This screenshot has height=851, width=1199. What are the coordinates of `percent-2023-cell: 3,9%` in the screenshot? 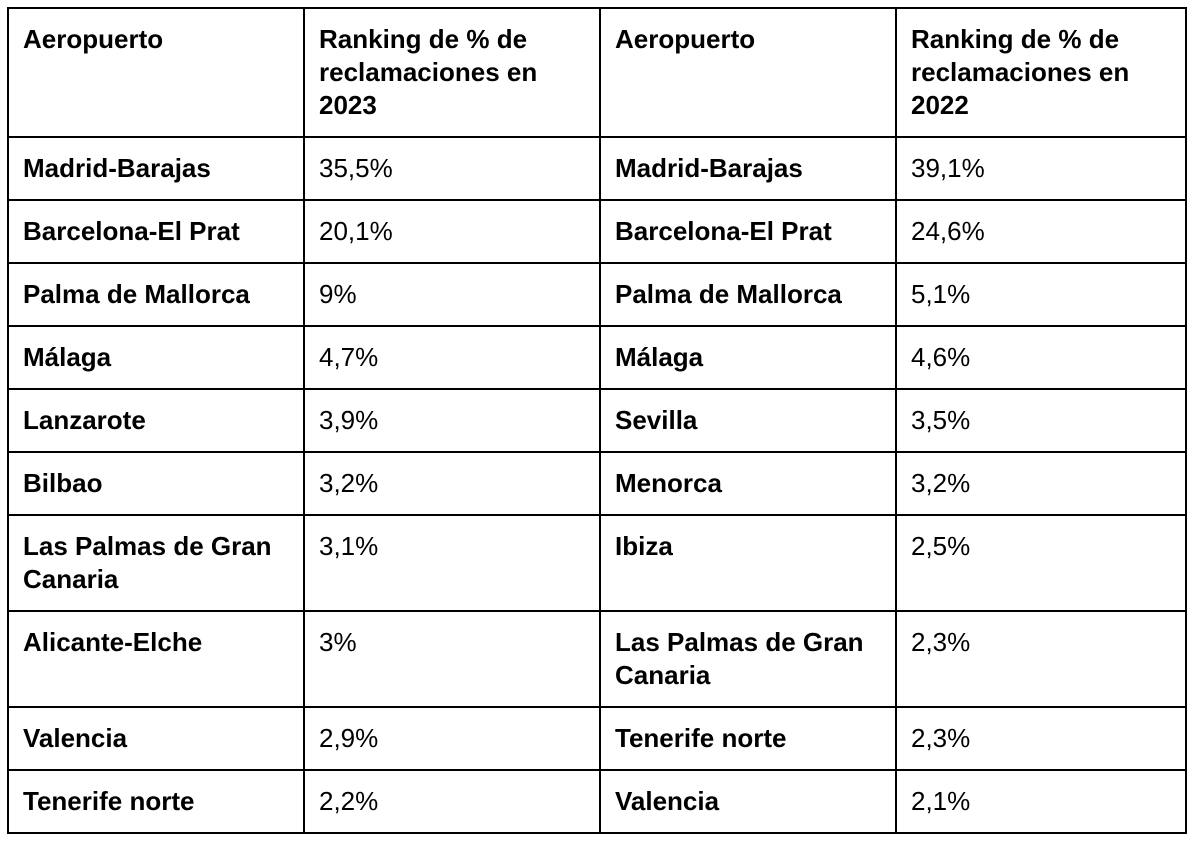 It's located at (452, 420).